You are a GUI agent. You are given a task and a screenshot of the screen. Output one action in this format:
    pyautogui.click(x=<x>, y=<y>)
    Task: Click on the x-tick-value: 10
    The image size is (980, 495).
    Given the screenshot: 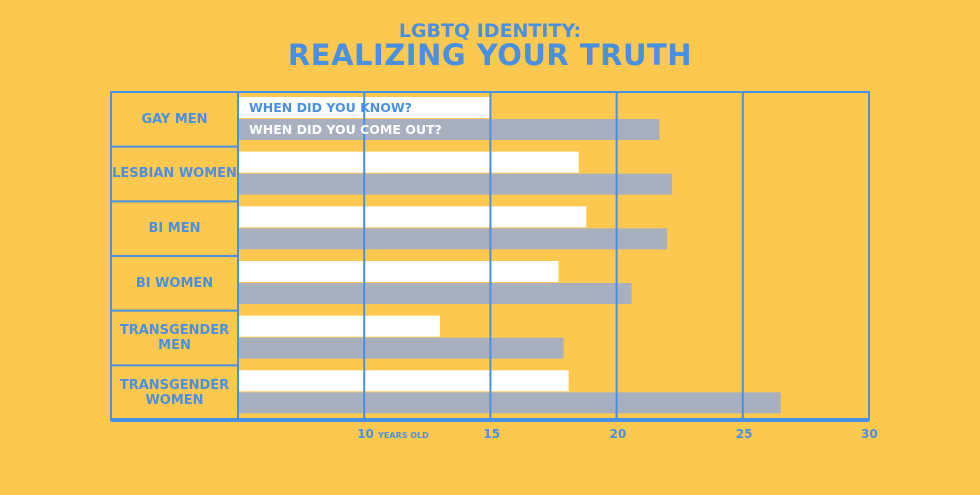 What is the action you would take?
    pyautogui.click(x=365, y=434)
    